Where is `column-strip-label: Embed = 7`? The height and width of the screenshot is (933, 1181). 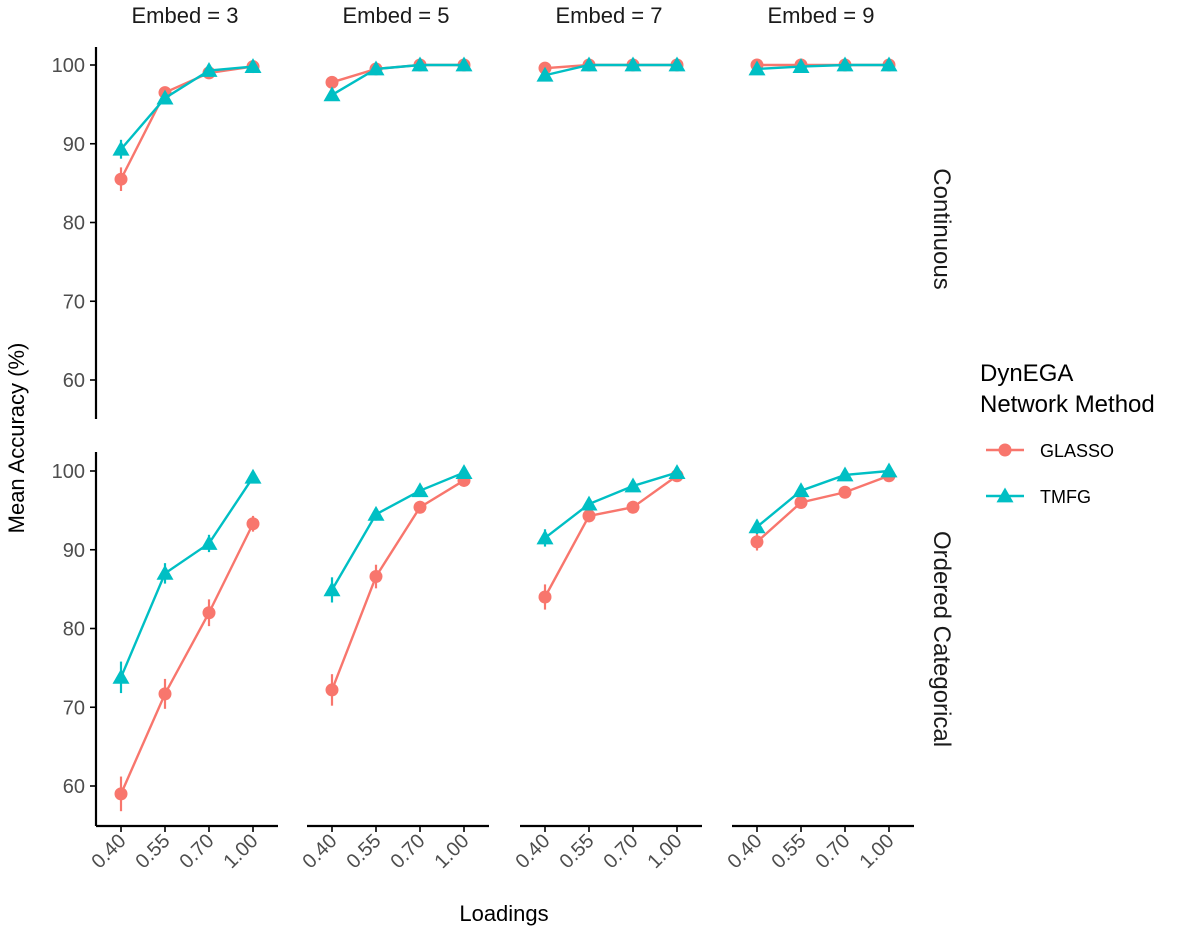
column-strip-label: Embed = 7 is located at coordinates (608, 15).